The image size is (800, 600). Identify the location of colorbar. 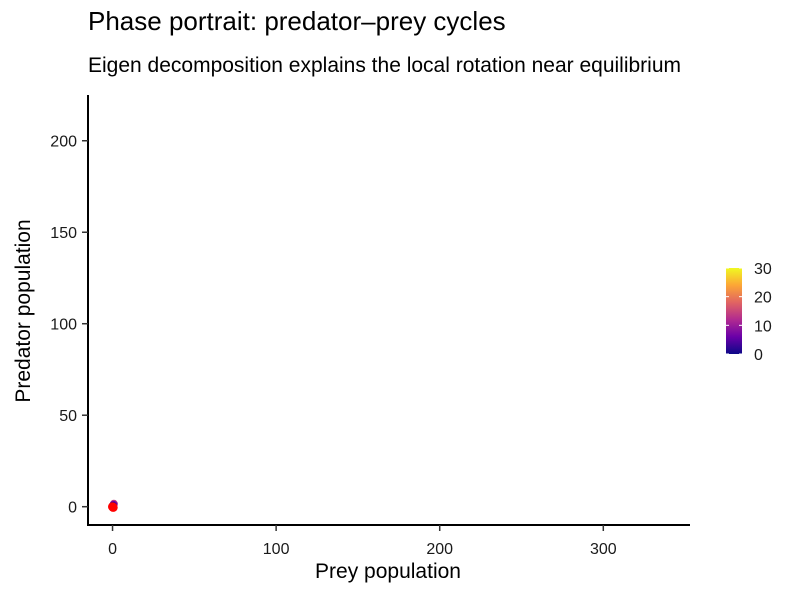
(734, 311).